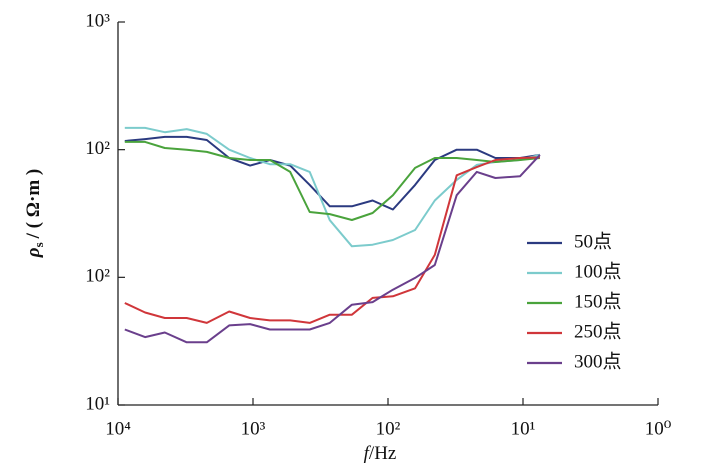 The width and height of the screenshot is (702, 468). Describe the element at coordinates (97, 403) in the screenshot. I see `y-tick-label: 10¹` at that location.